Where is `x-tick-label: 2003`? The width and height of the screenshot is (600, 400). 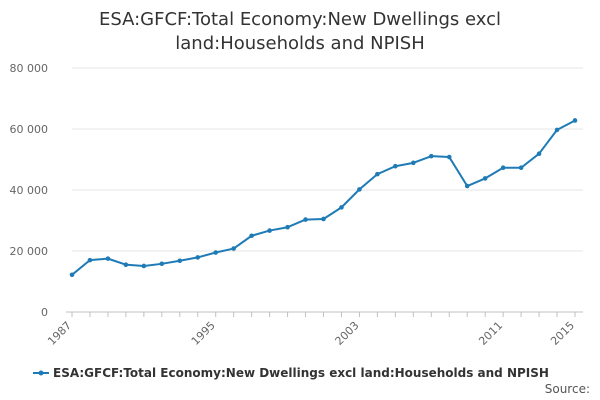
x-tick-label: 2003 is located at coordinates (347, 333).